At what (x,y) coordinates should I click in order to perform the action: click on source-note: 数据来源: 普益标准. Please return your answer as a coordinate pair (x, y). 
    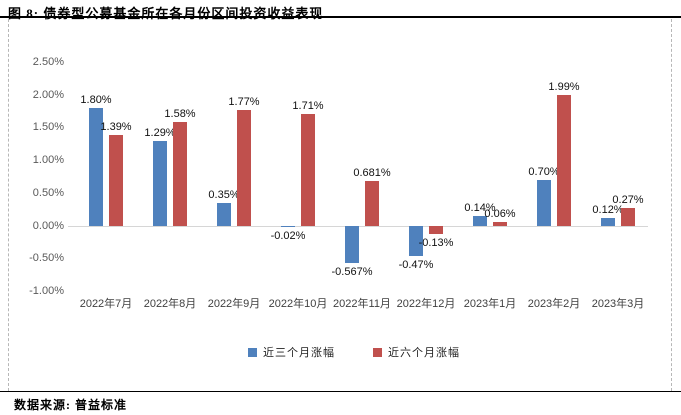
    Looking at the image, I should click on (70, 405).